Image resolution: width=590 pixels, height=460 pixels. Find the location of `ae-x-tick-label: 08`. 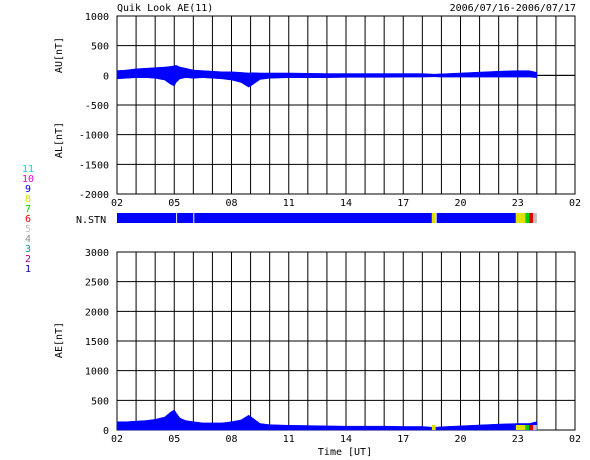

ae-x-tick-label: 08 is located at coordinates (231, 439).